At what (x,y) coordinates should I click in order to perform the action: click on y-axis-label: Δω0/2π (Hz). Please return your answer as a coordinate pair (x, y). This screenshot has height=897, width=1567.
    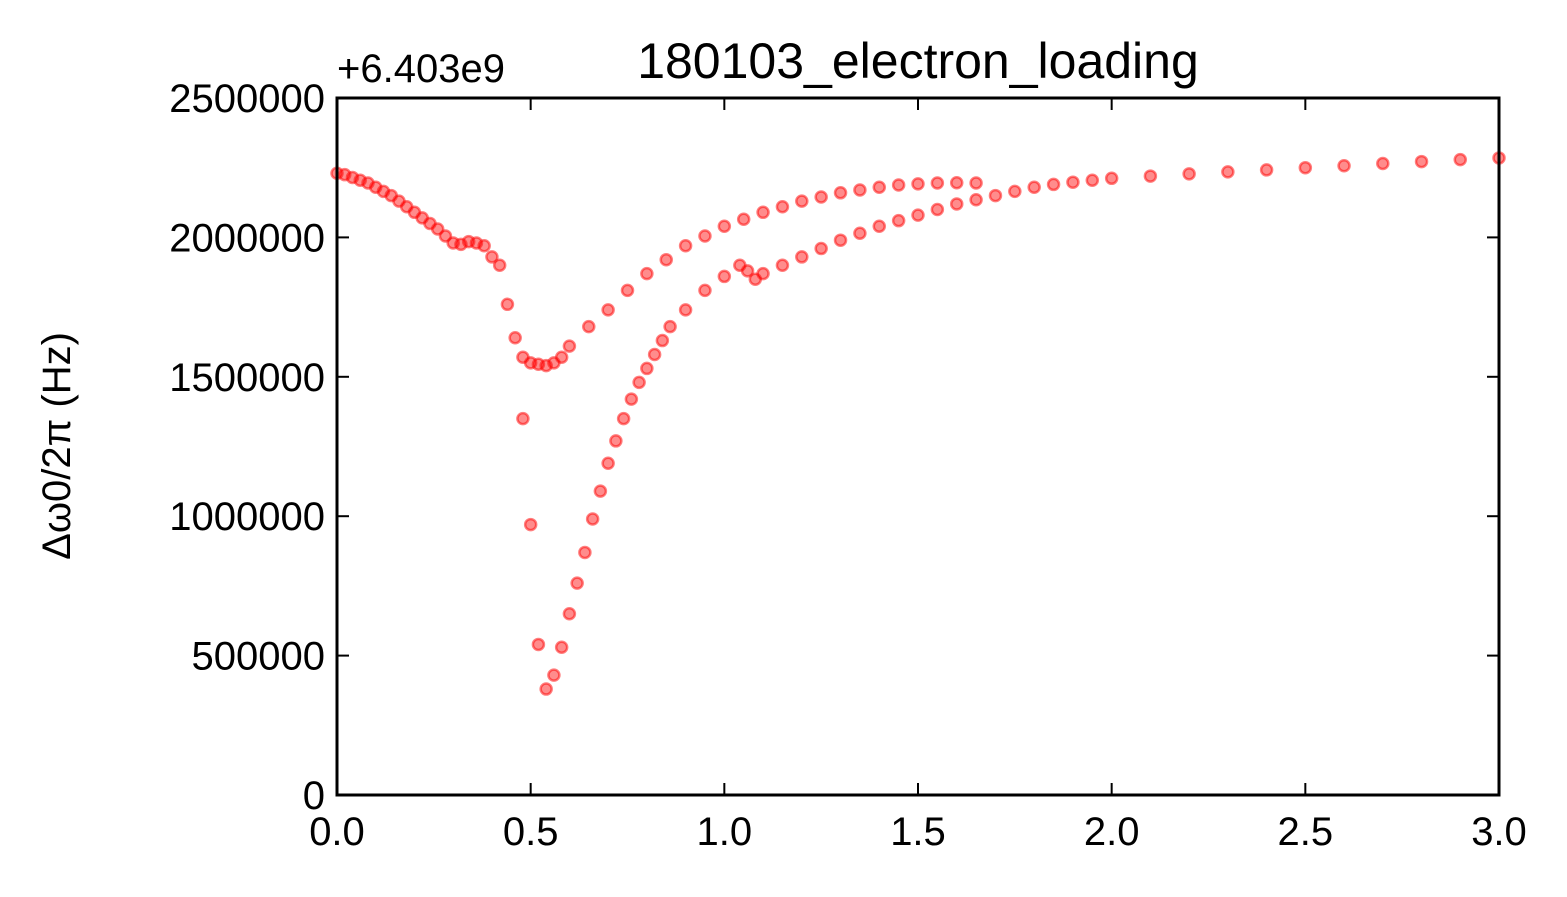
    Looking at the image, I should click on (57, 446).